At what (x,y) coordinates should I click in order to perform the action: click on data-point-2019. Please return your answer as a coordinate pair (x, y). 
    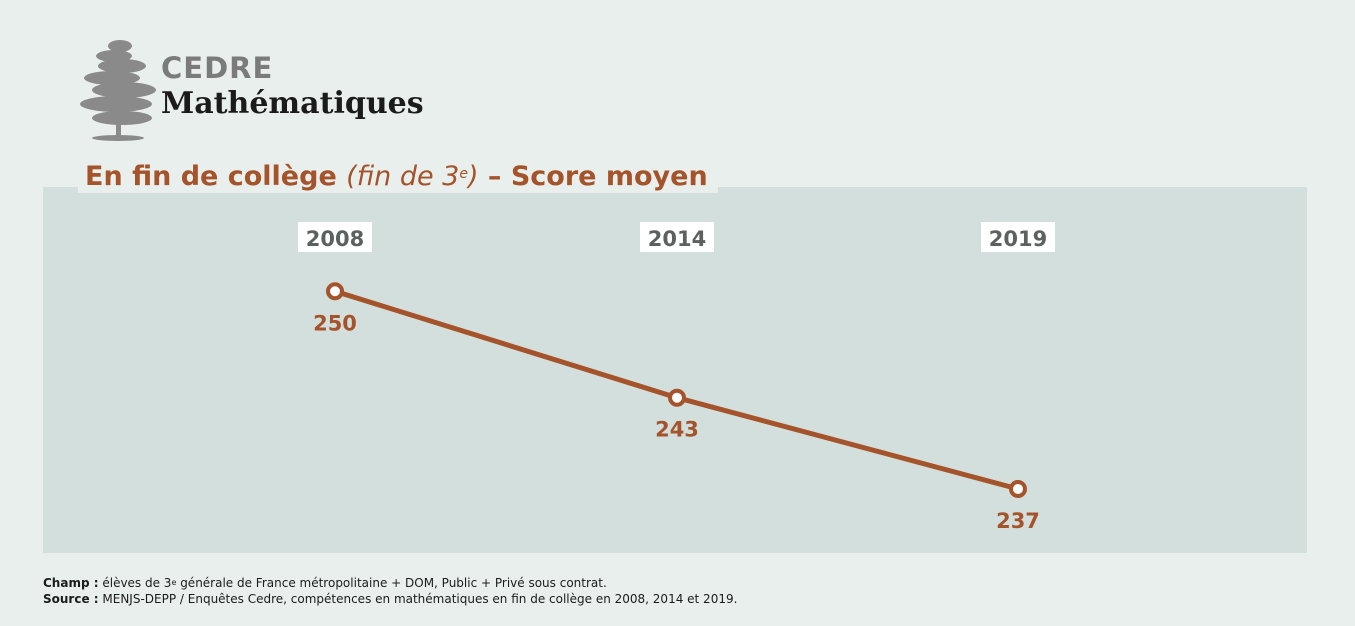
    Looking at the image, I should click on (1018, 488).